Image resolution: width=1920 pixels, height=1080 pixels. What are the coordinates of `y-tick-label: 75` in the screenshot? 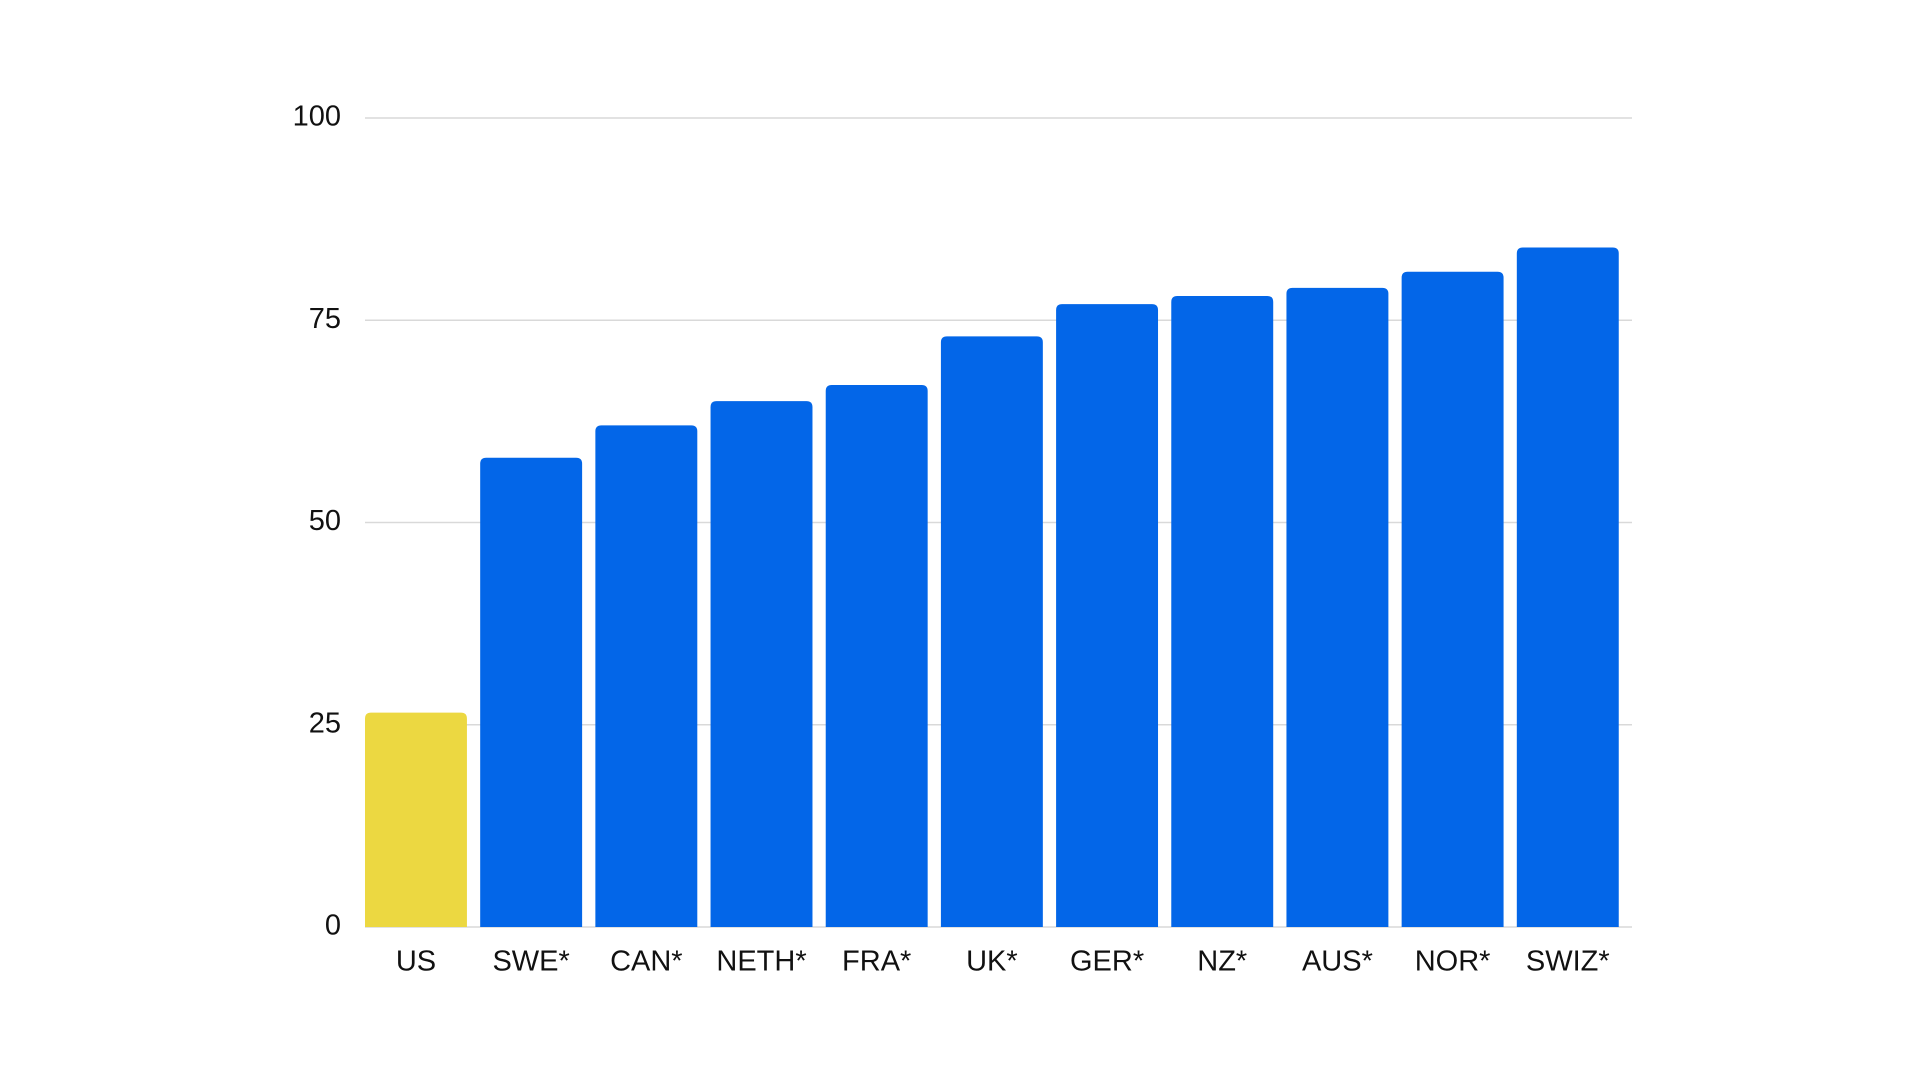 It's located at (325, 319).